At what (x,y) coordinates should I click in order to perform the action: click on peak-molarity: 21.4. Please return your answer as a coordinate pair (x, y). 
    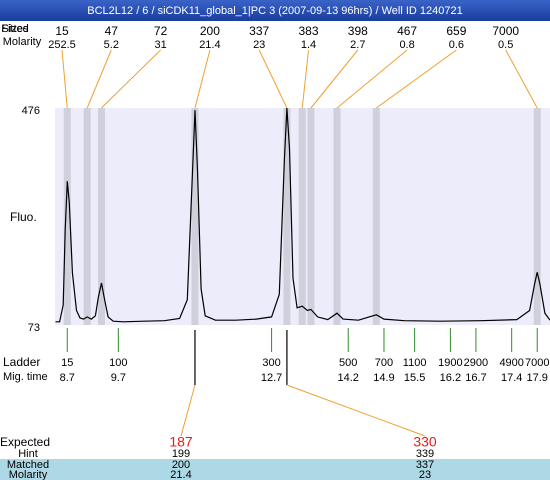
    Looking at the image, I should click on (209, 45).